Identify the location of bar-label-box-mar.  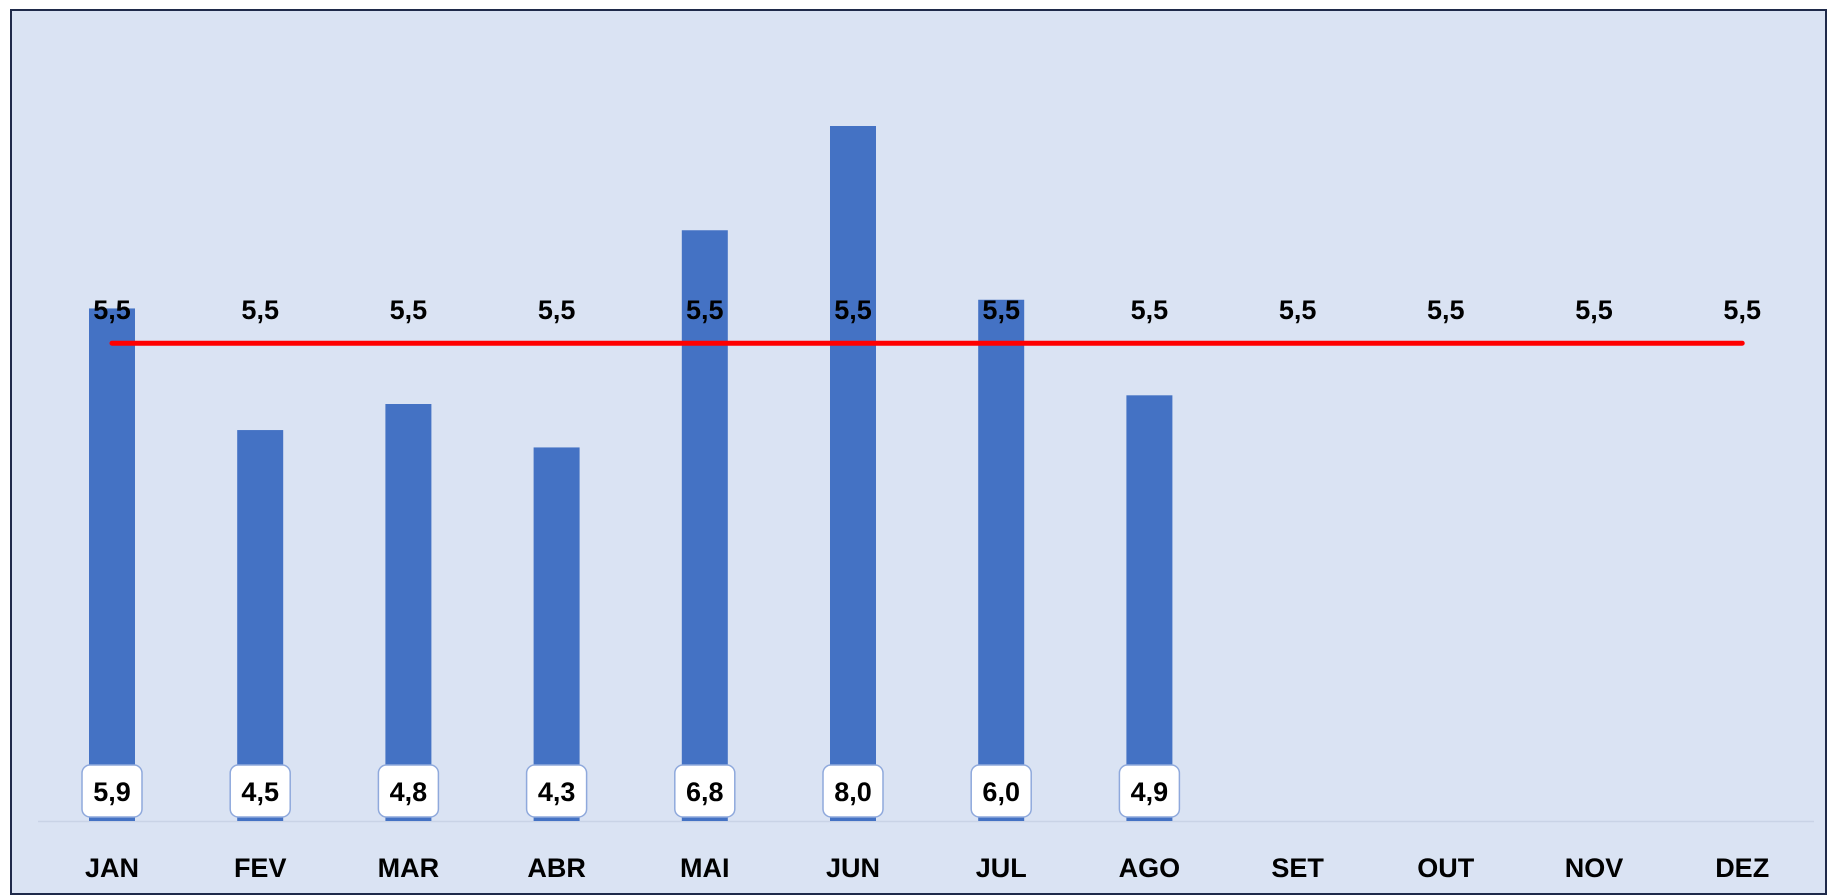
(408, 791).